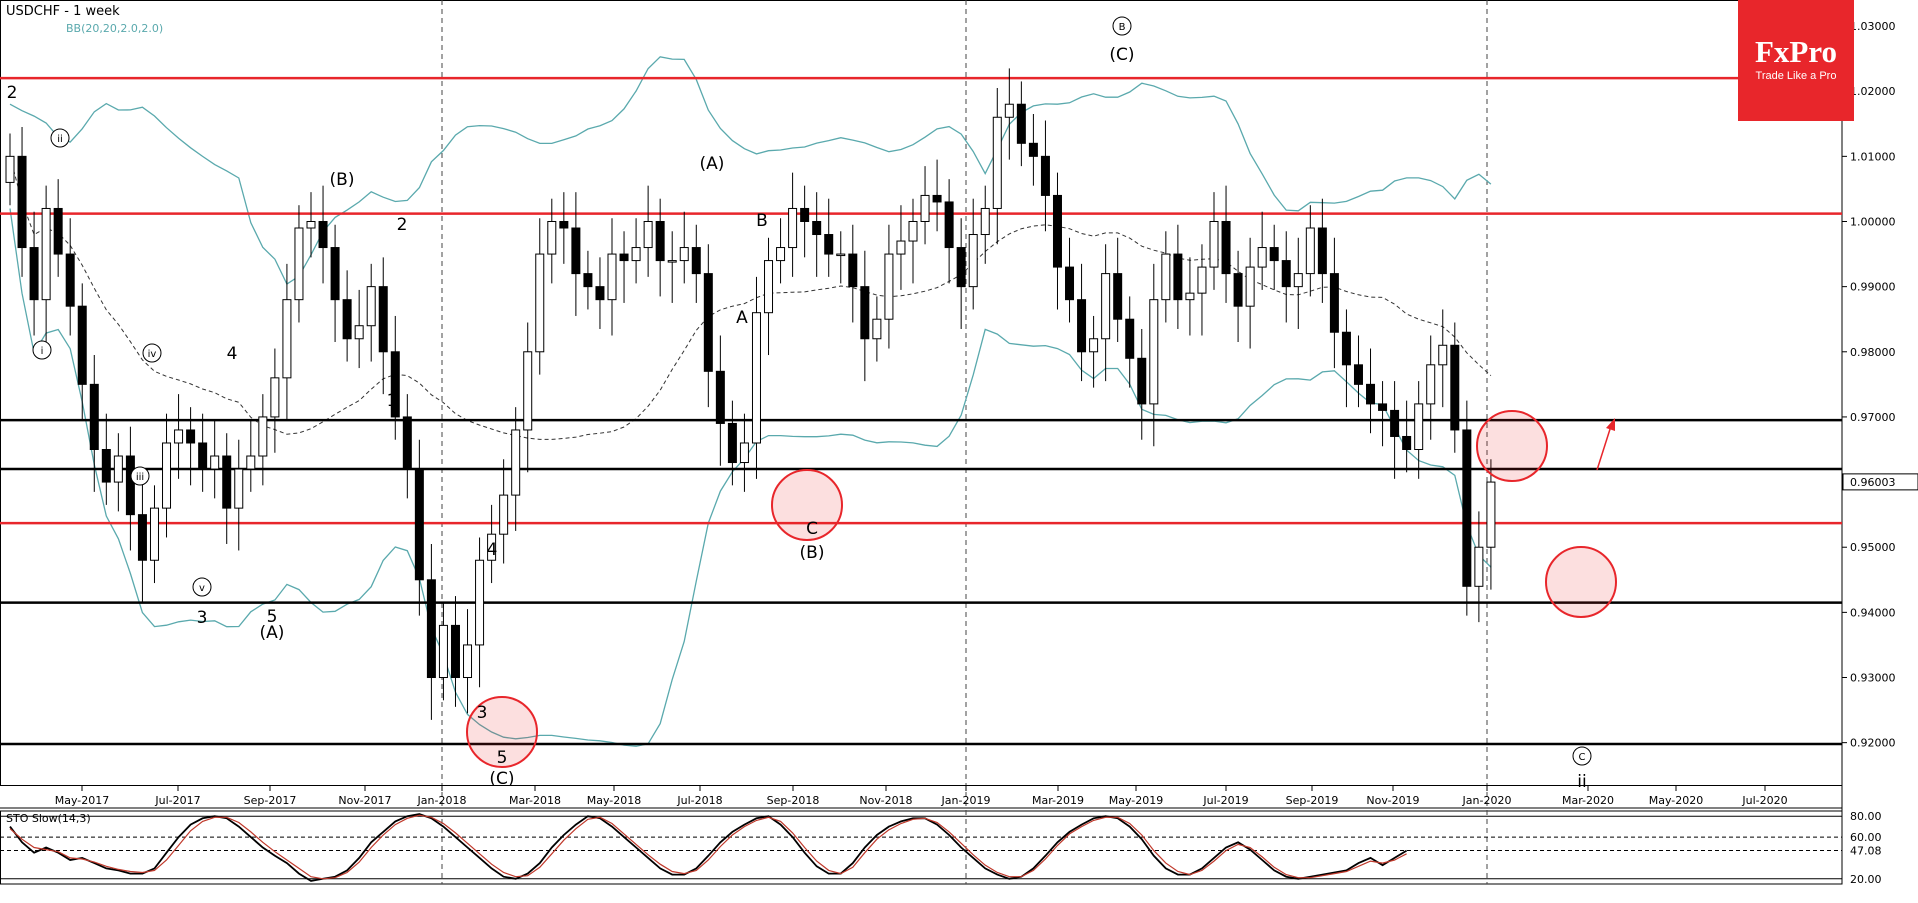 Image resolution: width=1918 pixels, height=903 pixels. I want to click on price-tick-label: 1.03000, so click(1873, 26).